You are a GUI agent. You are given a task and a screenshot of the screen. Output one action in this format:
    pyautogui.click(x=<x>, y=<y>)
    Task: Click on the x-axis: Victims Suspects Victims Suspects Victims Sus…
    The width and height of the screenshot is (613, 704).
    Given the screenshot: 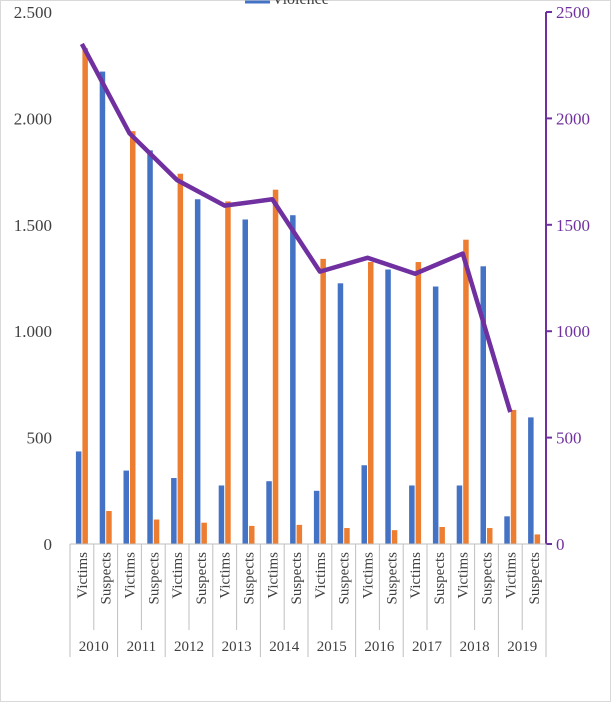 What is the action you would take?
    pyautogui.click(x=308, y=600)
    